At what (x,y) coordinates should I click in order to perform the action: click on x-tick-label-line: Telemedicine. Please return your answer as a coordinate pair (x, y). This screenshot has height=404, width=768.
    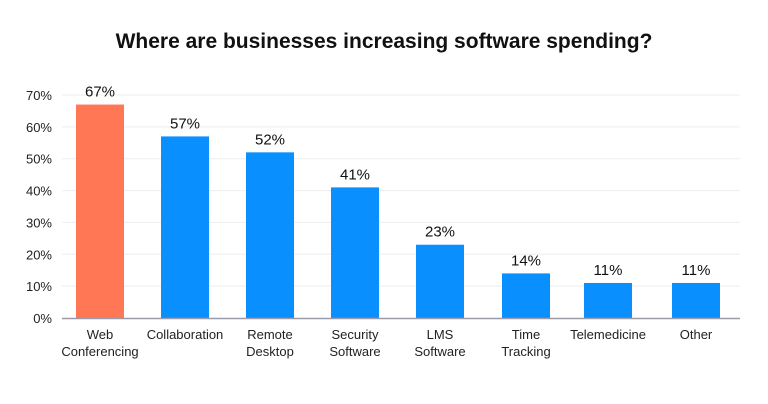
    Looking at the image, I should click on (608, 334).